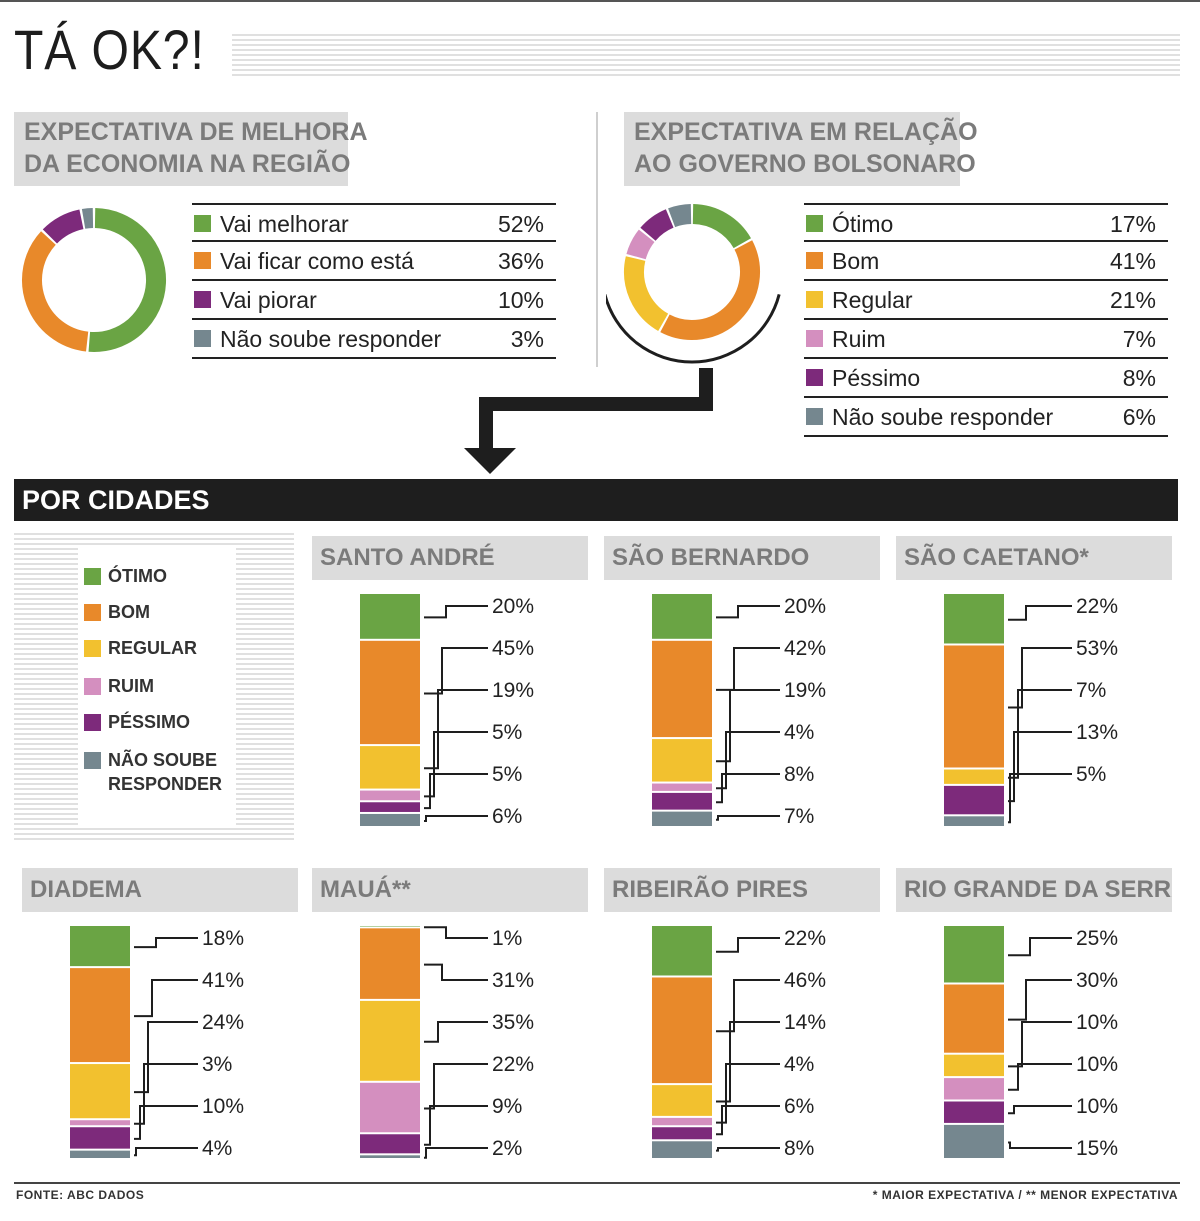 Image resolution: width=1200 pixels, height=1221 pixels. What do you see at coordinates (717, 228) in the screenshot?
I see `slice-otimo` at bounding box center [717, 228].